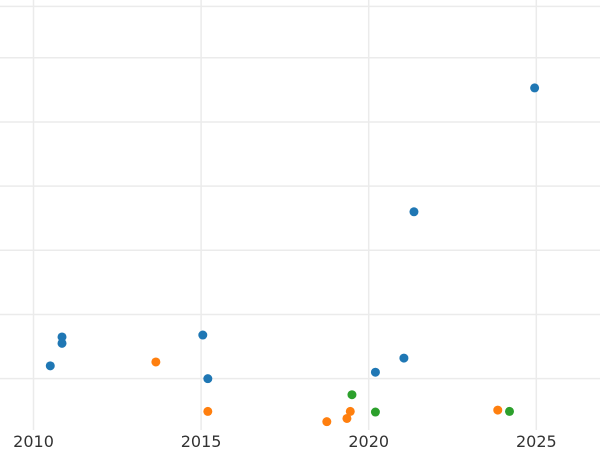  Describe the element at coordinates (285, 441) in the screenshot. I see `x-axis-ticks: 2010 2015 2020 2025` at that location.